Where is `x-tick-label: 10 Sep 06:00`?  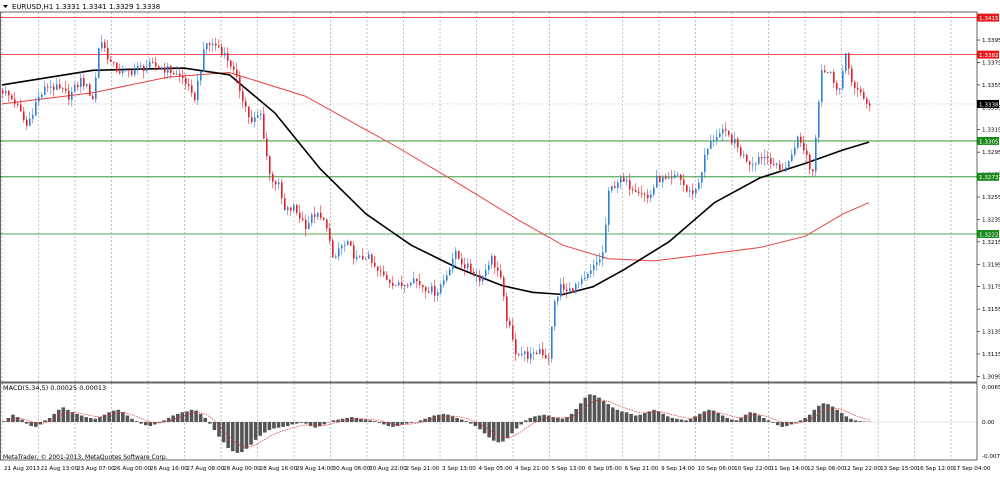
x-tick-label: 10 Sep 06:00 is located at coordinates (717, 469).